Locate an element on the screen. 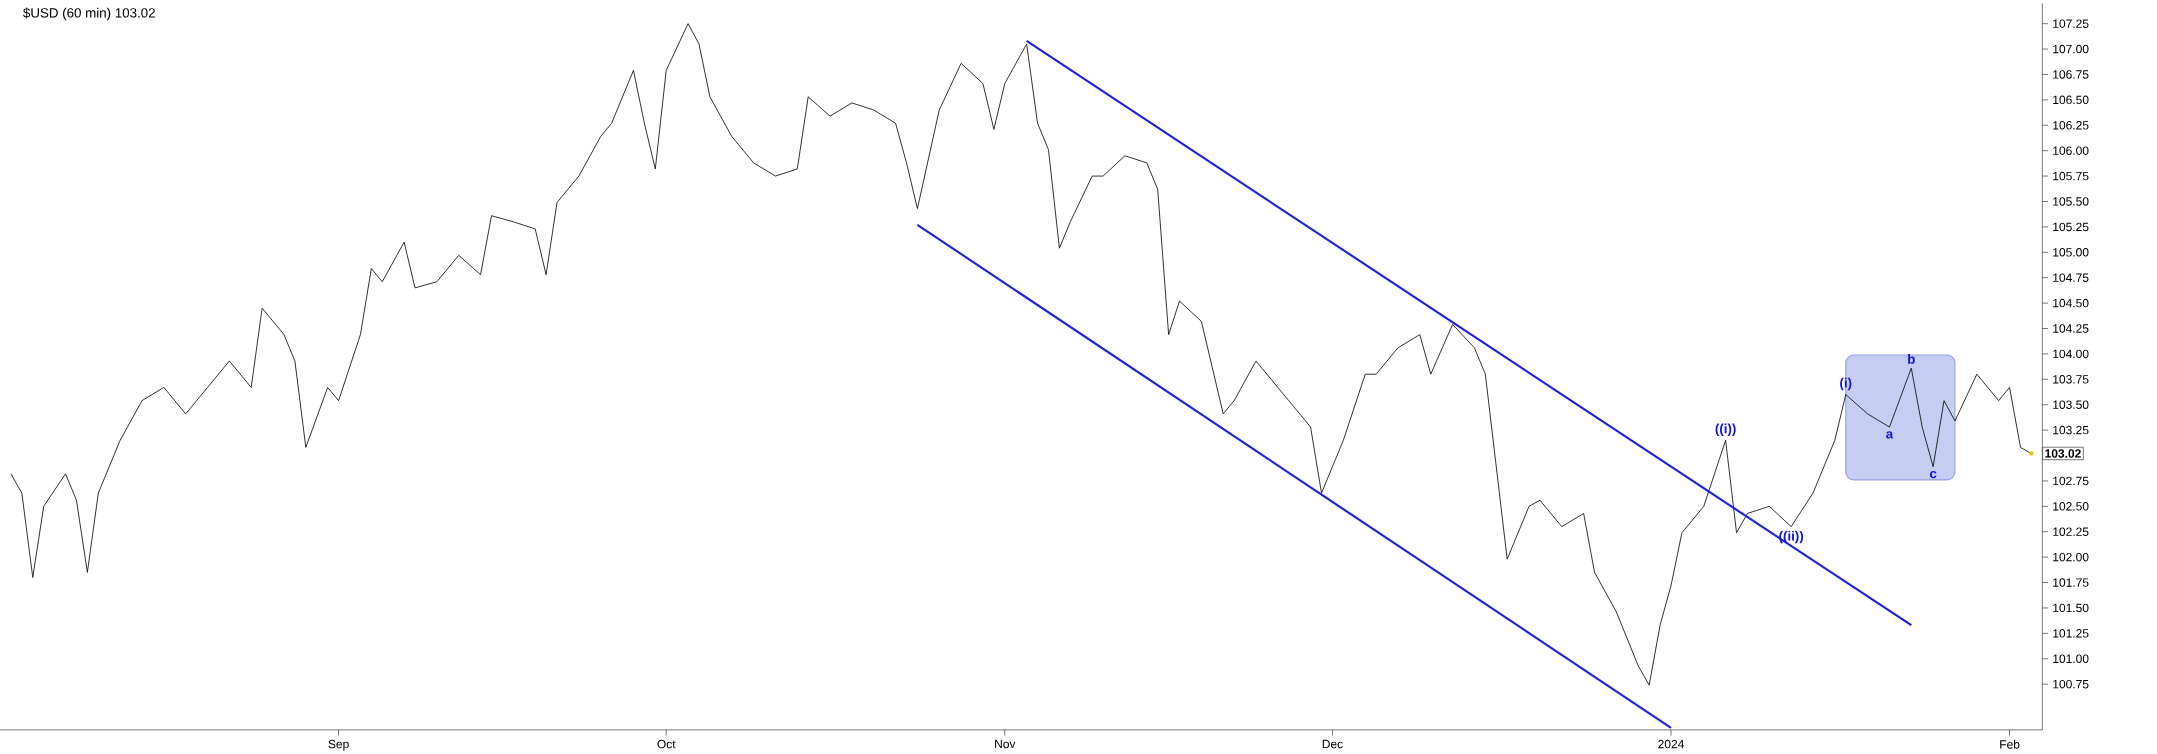 The image size is (2157, 754). y-tick-label: 103.50 is located at coordinates (2071, 405).